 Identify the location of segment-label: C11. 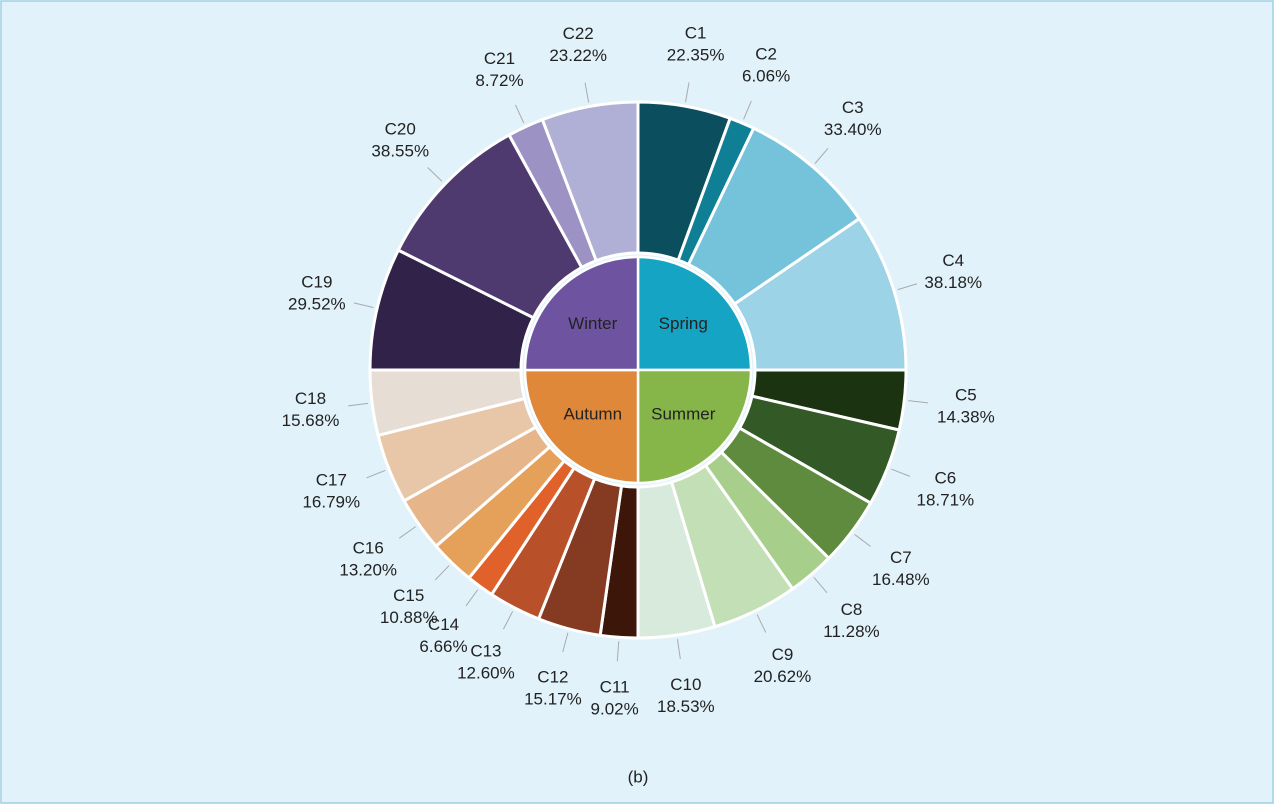
(615, 687).